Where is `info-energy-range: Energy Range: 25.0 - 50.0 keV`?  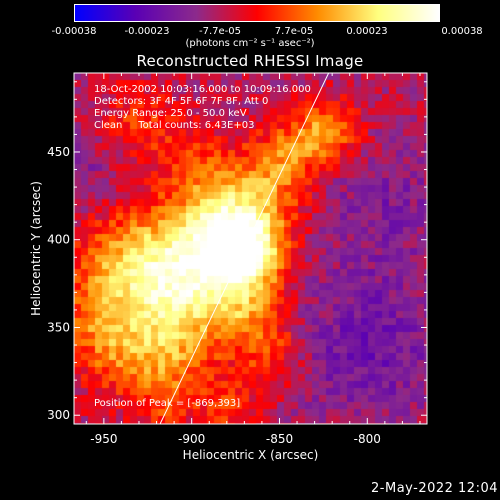
info-energy-range: Energy Range: 25.0 - 50.0 keV is located at coordinates (170, 113).